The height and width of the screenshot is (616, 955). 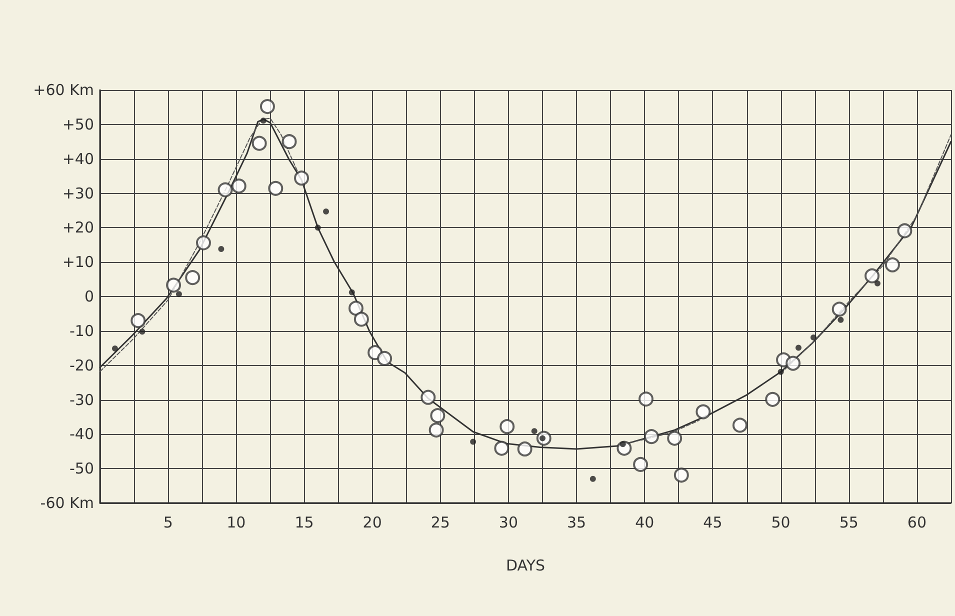 What do you see at coordinates (917, 523) in the screenshot?
I see `x-tick-label: 60` at bounding box center [917, 523].